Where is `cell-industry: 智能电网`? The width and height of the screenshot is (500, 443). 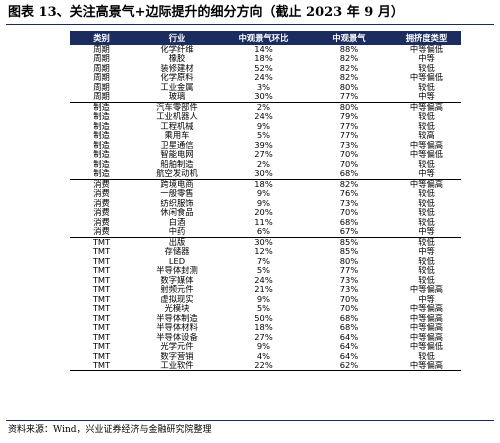 cell-industry: 智能电网 is located at coordinates (177, 155).